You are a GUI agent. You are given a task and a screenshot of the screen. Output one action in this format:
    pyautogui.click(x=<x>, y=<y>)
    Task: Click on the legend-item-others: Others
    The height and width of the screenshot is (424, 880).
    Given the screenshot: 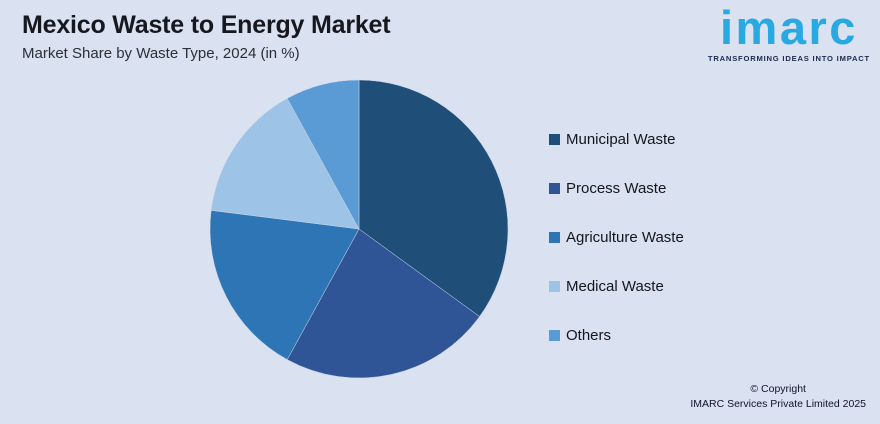 What is the action you would take?
    pyautogui.click(x=616, y=335)
    